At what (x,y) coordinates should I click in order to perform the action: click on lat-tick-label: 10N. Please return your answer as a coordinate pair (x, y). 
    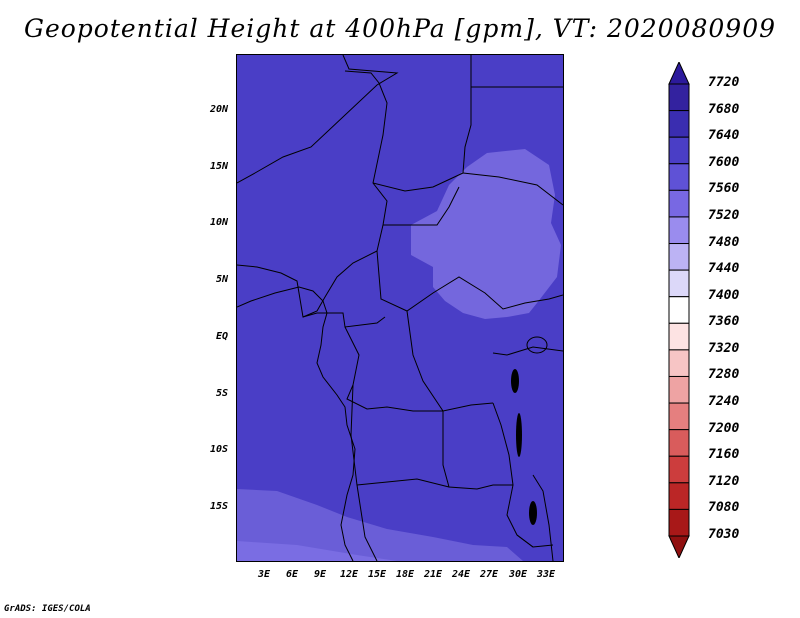
    Looking at the image, I should click on (218, 222).